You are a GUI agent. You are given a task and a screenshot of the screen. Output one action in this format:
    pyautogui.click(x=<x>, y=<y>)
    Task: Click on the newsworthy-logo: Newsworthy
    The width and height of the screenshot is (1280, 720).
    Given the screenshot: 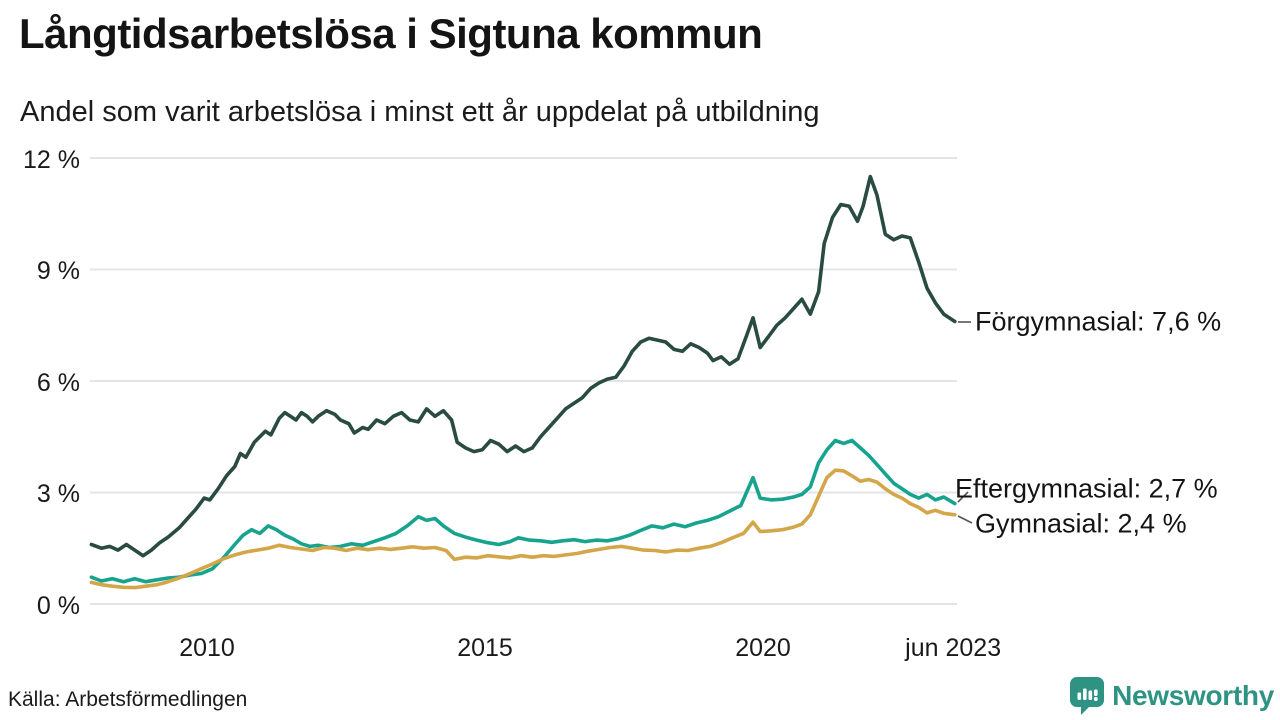 What is the action you would take?
    pyautogui.click(x=1171, y=696)
    